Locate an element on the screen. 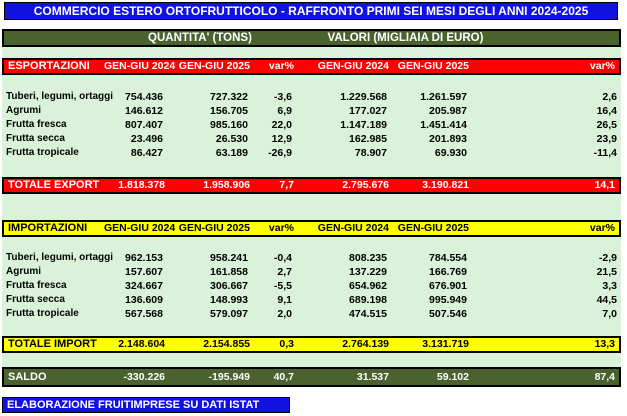 Image resolution: width=627 pixels, height=416 pixels. value-group-header: VALORI (MIGLIAIA DI EURO) is located at coordinates (405, 38).